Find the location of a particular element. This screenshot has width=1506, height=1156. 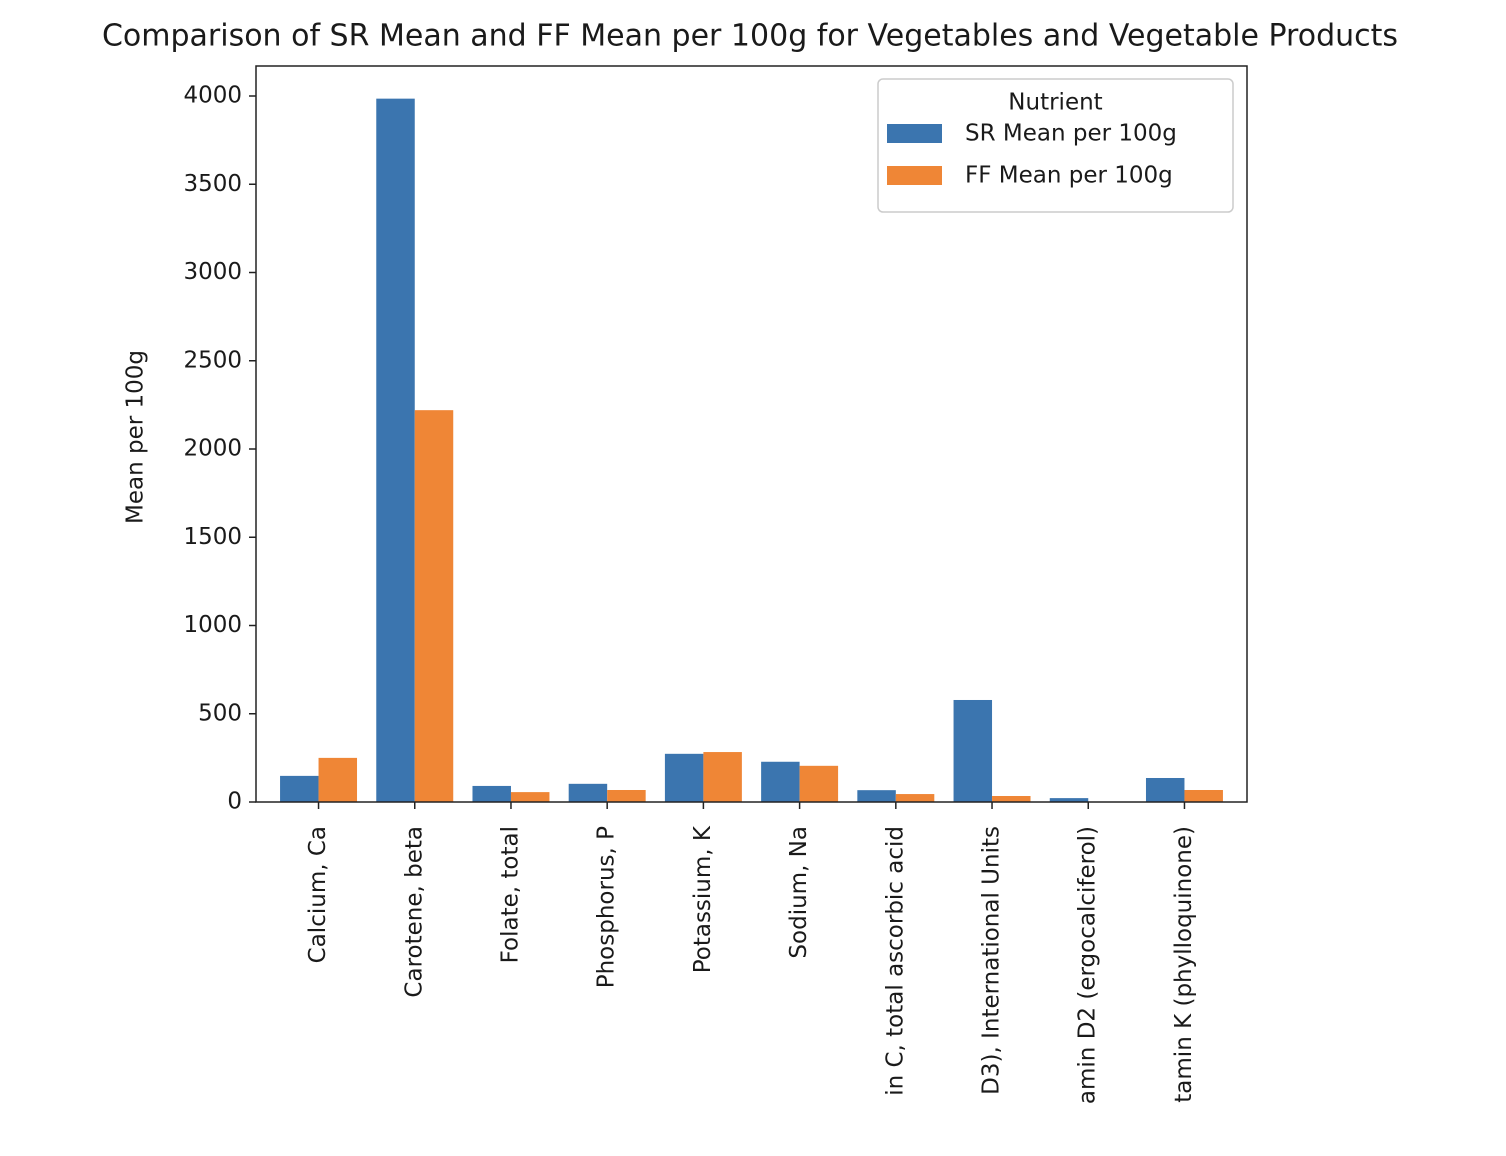

legend: Nutrient SR Mean per 100g FF Mean per 100g is located at coordinates (1055, 145).